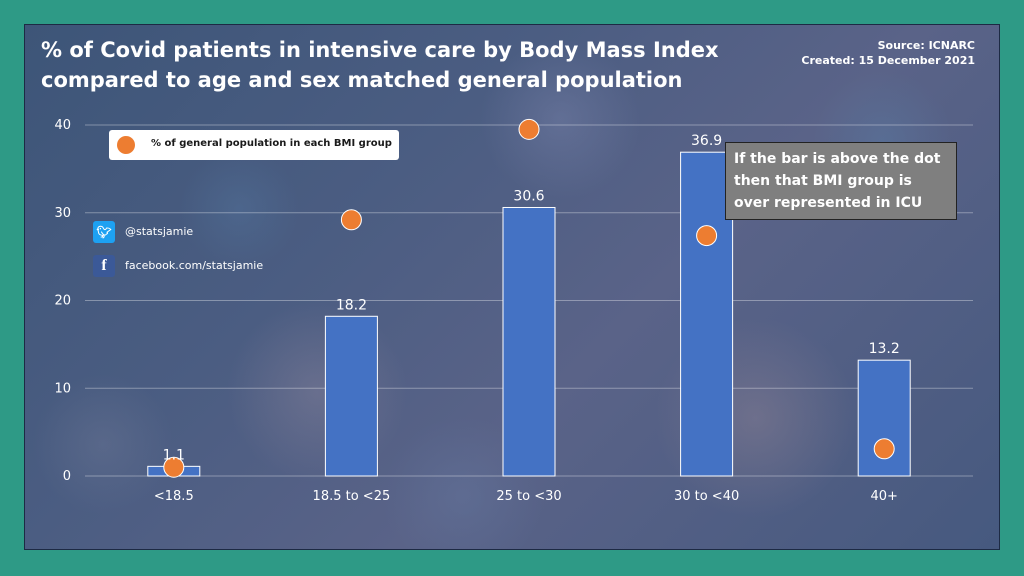 The height and width of the screenshot is (576, 1024). Describe the element at coordinates (62, 301) in the screenshot. I see `y-tick-label: 20` at that location.